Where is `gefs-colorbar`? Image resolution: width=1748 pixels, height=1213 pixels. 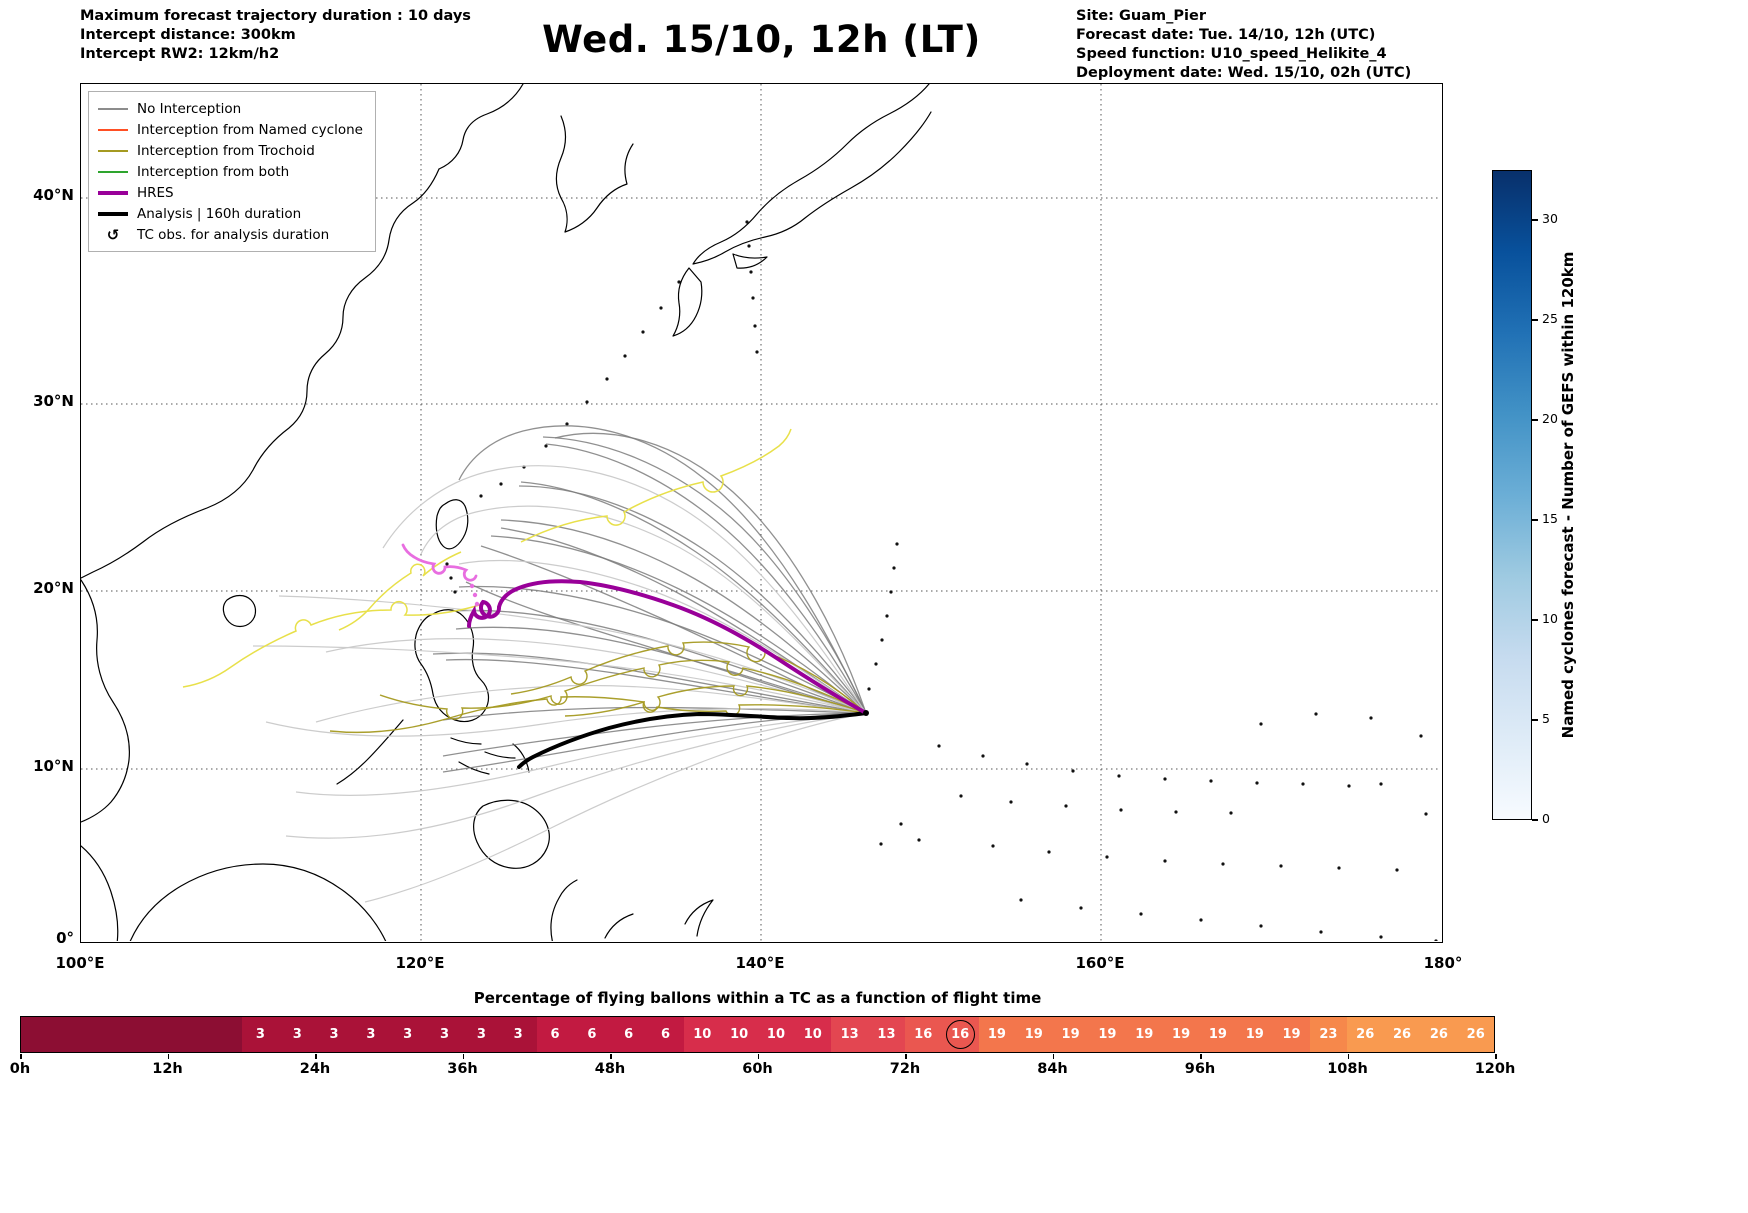 gefs-colorbar is located at coordinates (1512, 495).